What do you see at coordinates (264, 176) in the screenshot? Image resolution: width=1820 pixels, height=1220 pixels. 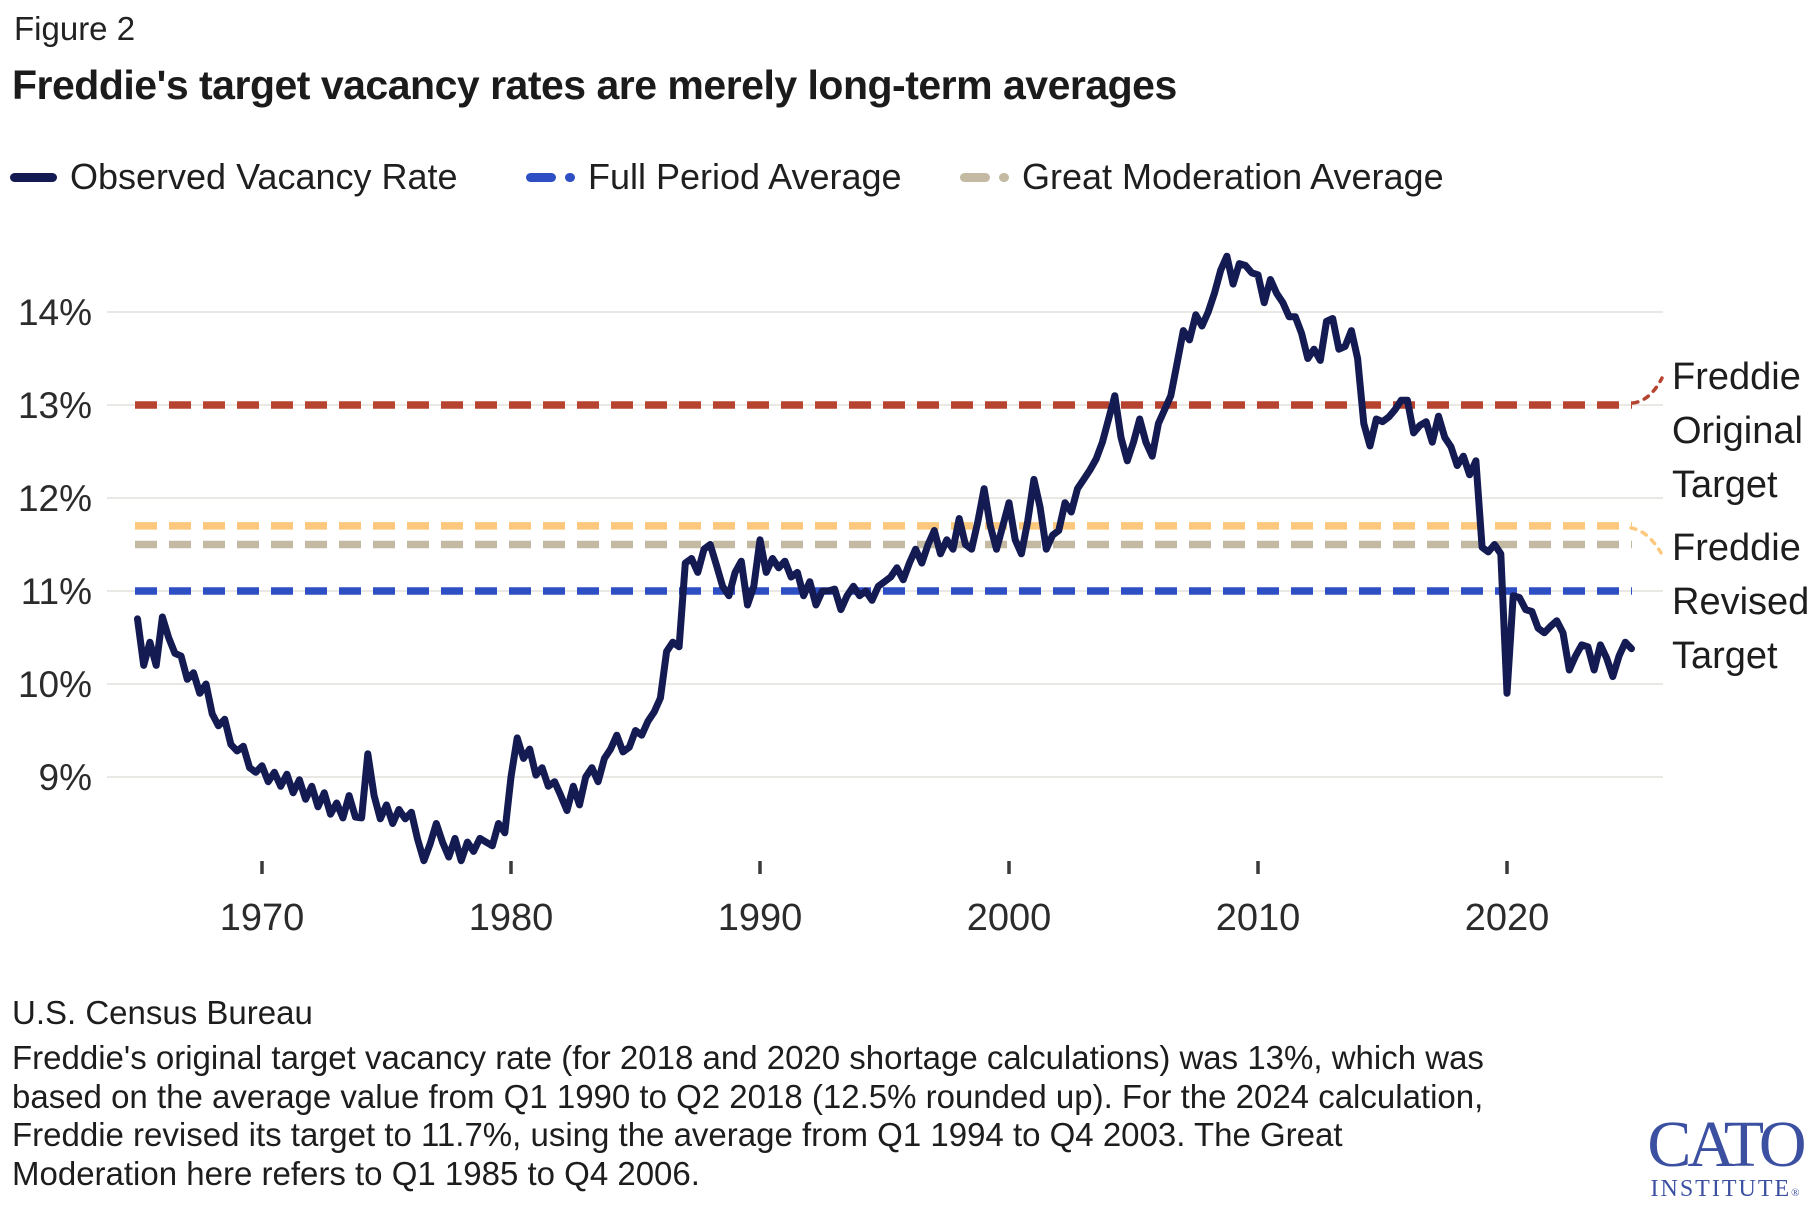 I see `legend-label: Observed Vacancy Rate` at bounding box center [264, 176].